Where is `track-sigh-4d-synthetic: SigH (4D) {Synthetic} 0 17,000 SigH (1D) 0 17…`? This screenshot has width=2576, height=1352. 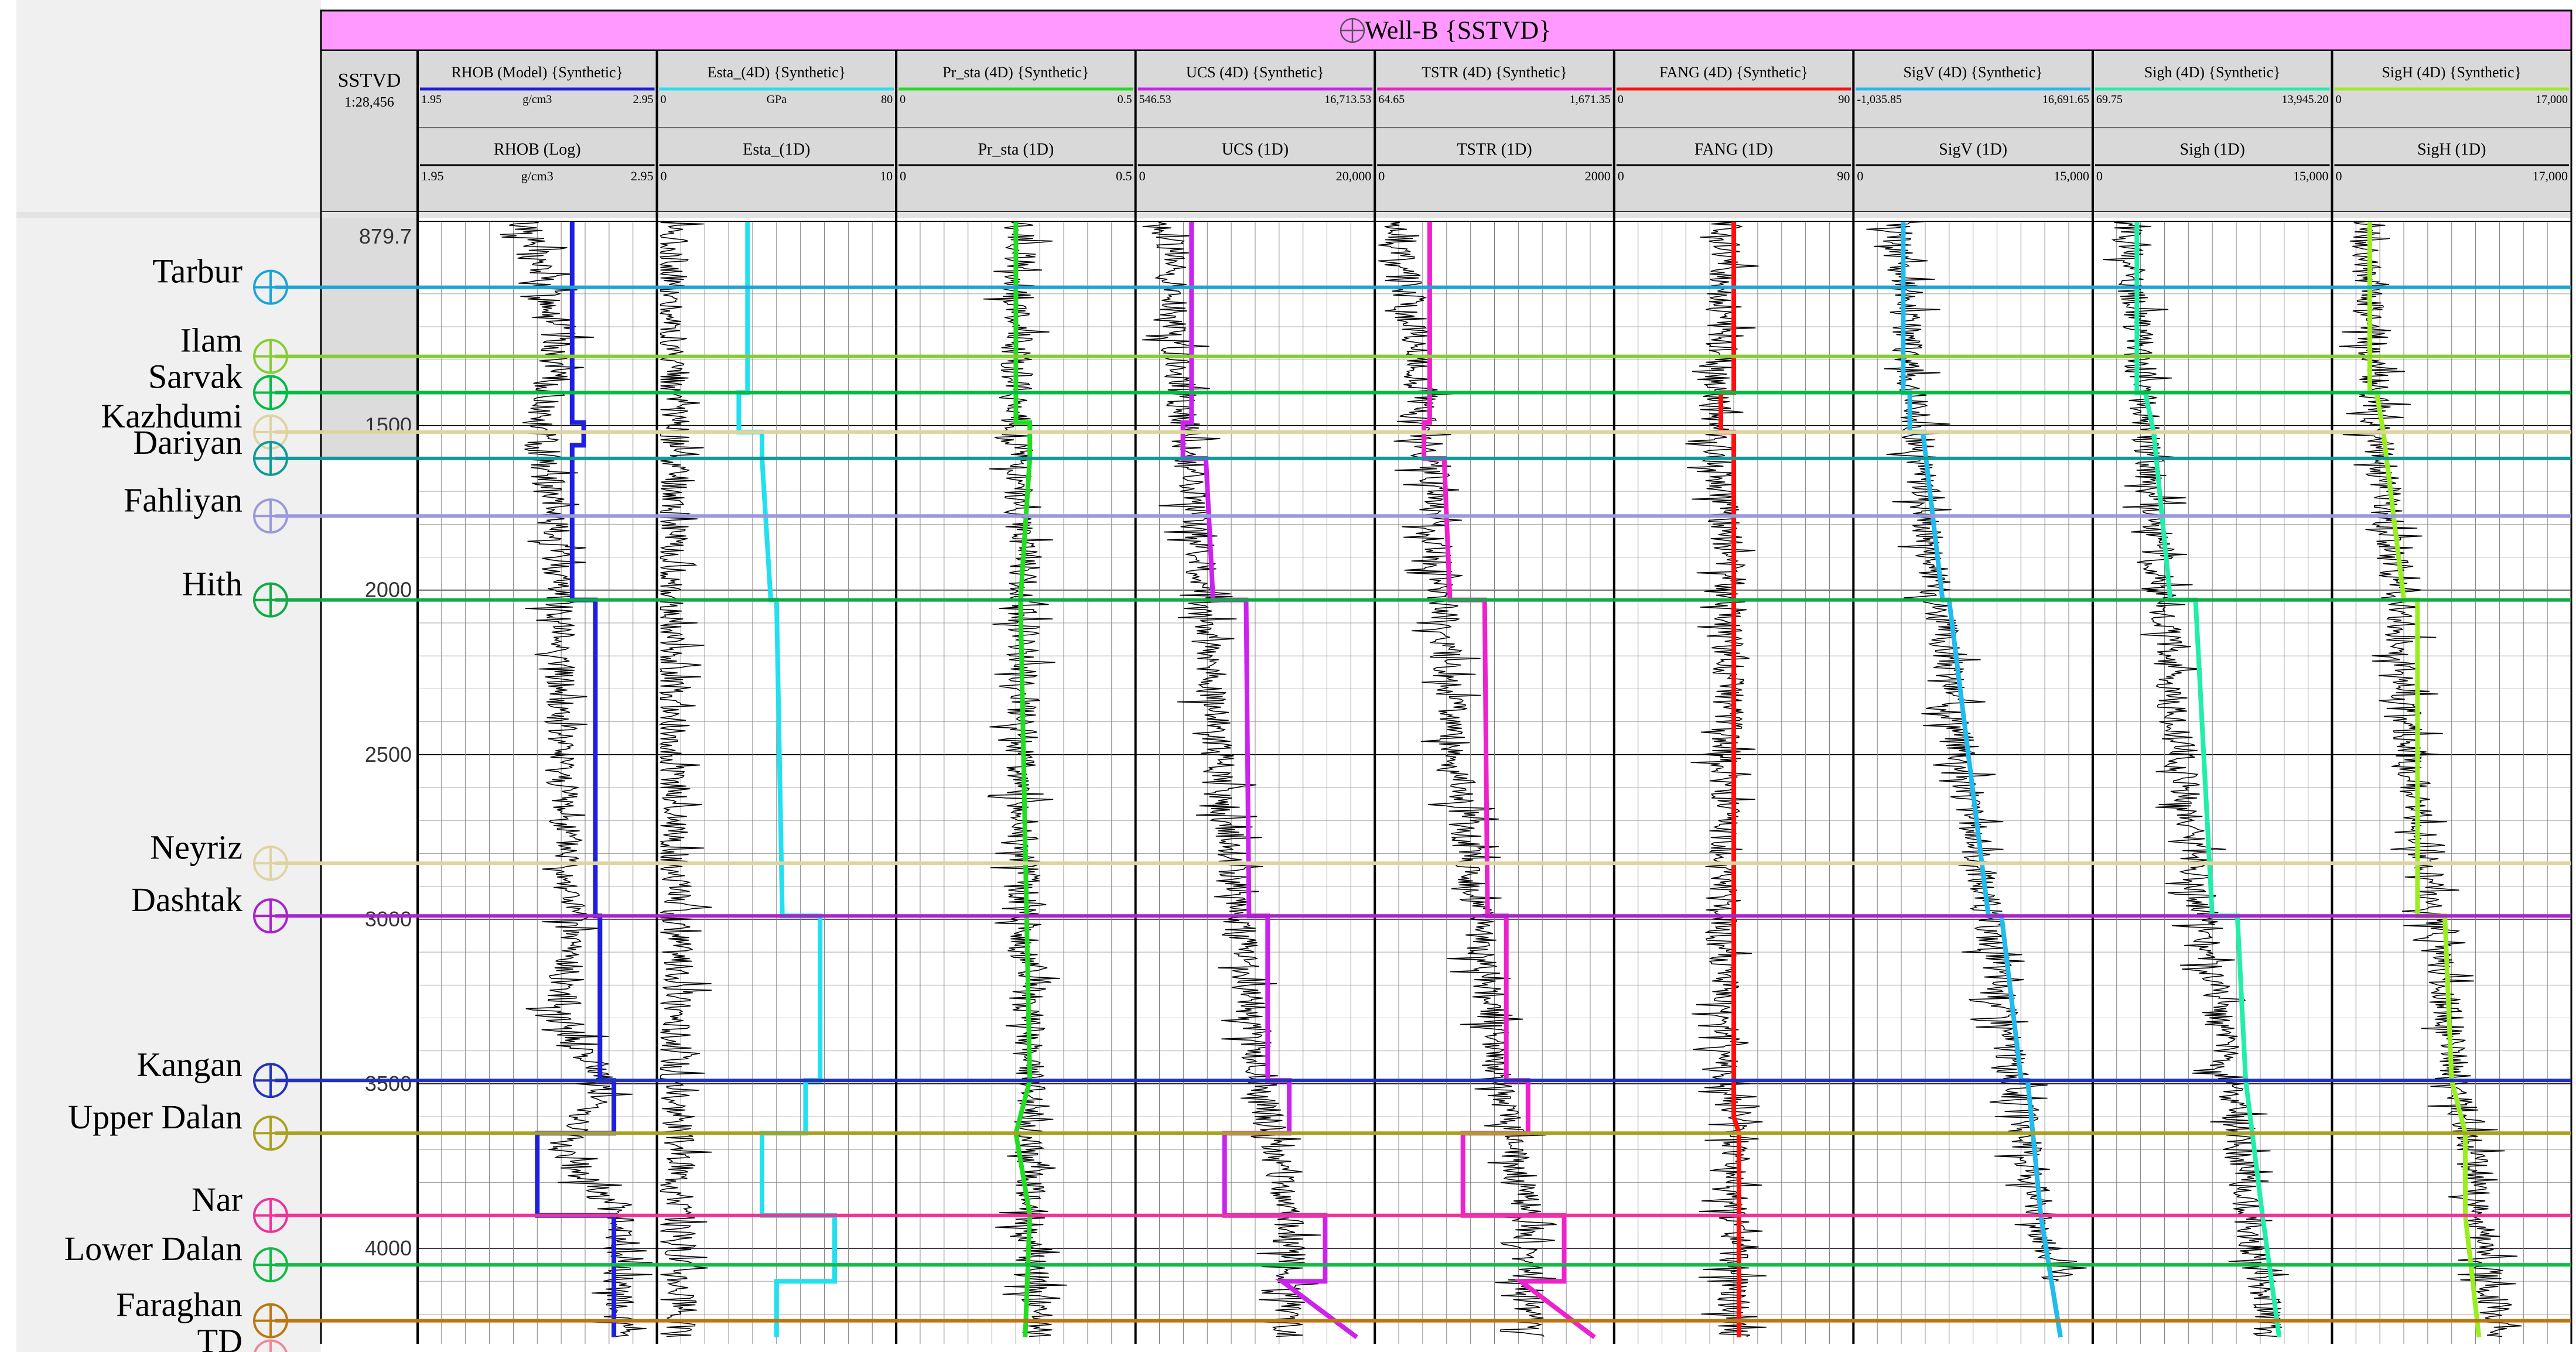
track-sigh-4d-synthetic: SigH (4D) {Synthetic} 0 17,000 SigH (1D) 0 17… is located at coordinates (2451, 697).